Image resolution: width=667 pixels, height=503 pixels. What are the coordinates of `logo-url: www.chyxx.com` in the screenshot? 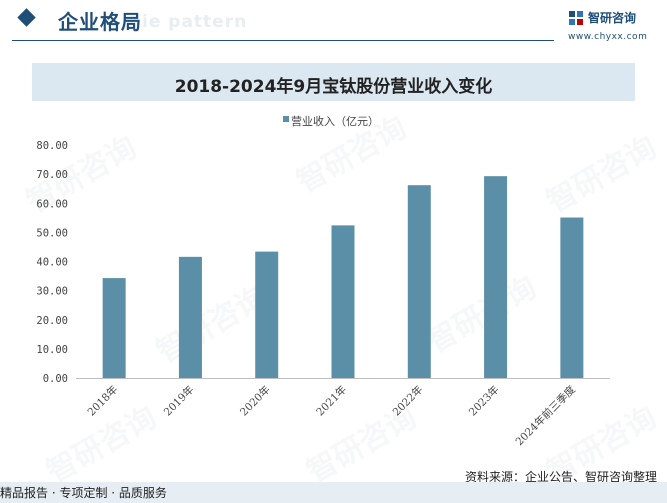 It's located at (608, 37).